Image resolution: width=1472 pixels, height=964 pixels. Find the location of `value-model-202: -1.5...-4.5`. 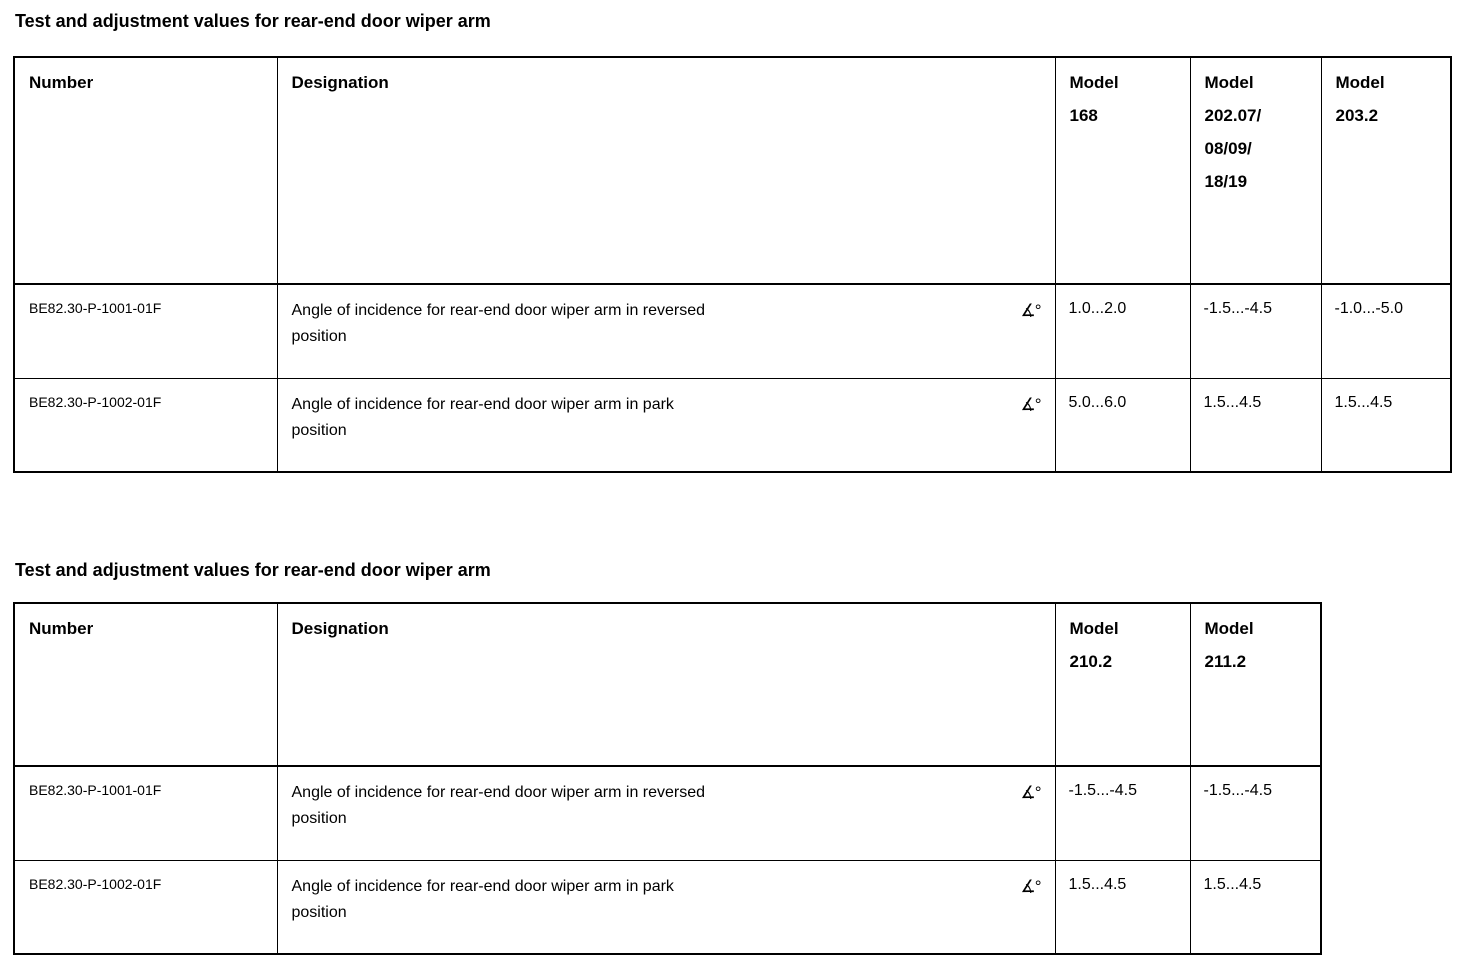

value-model-202: -1.5...-4.5 is located at coordinates (1255, 331).